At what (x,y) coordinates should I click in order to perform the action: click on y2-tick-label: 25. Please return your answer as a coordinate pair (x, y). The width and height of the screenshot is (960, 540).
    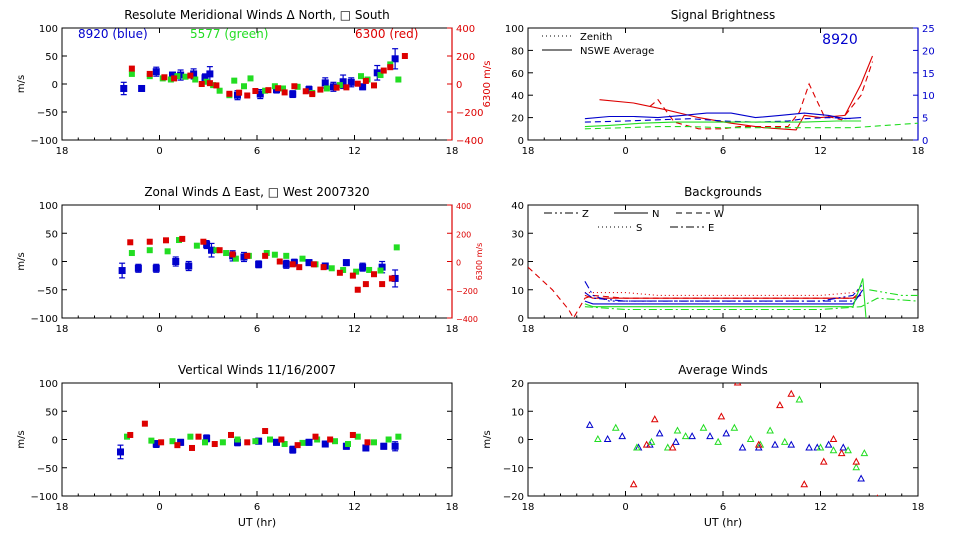
    Looking at the image, I should click on (928, 29).